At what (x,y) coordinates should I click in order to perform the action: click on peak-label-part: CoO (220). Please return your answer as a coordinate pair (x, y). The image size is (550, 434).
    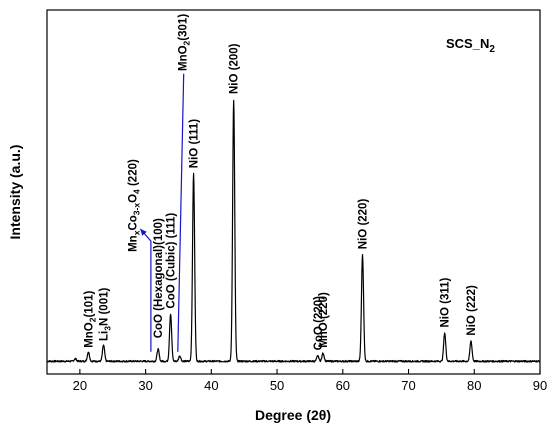
    Looking at the image, I should click on (319, 323).